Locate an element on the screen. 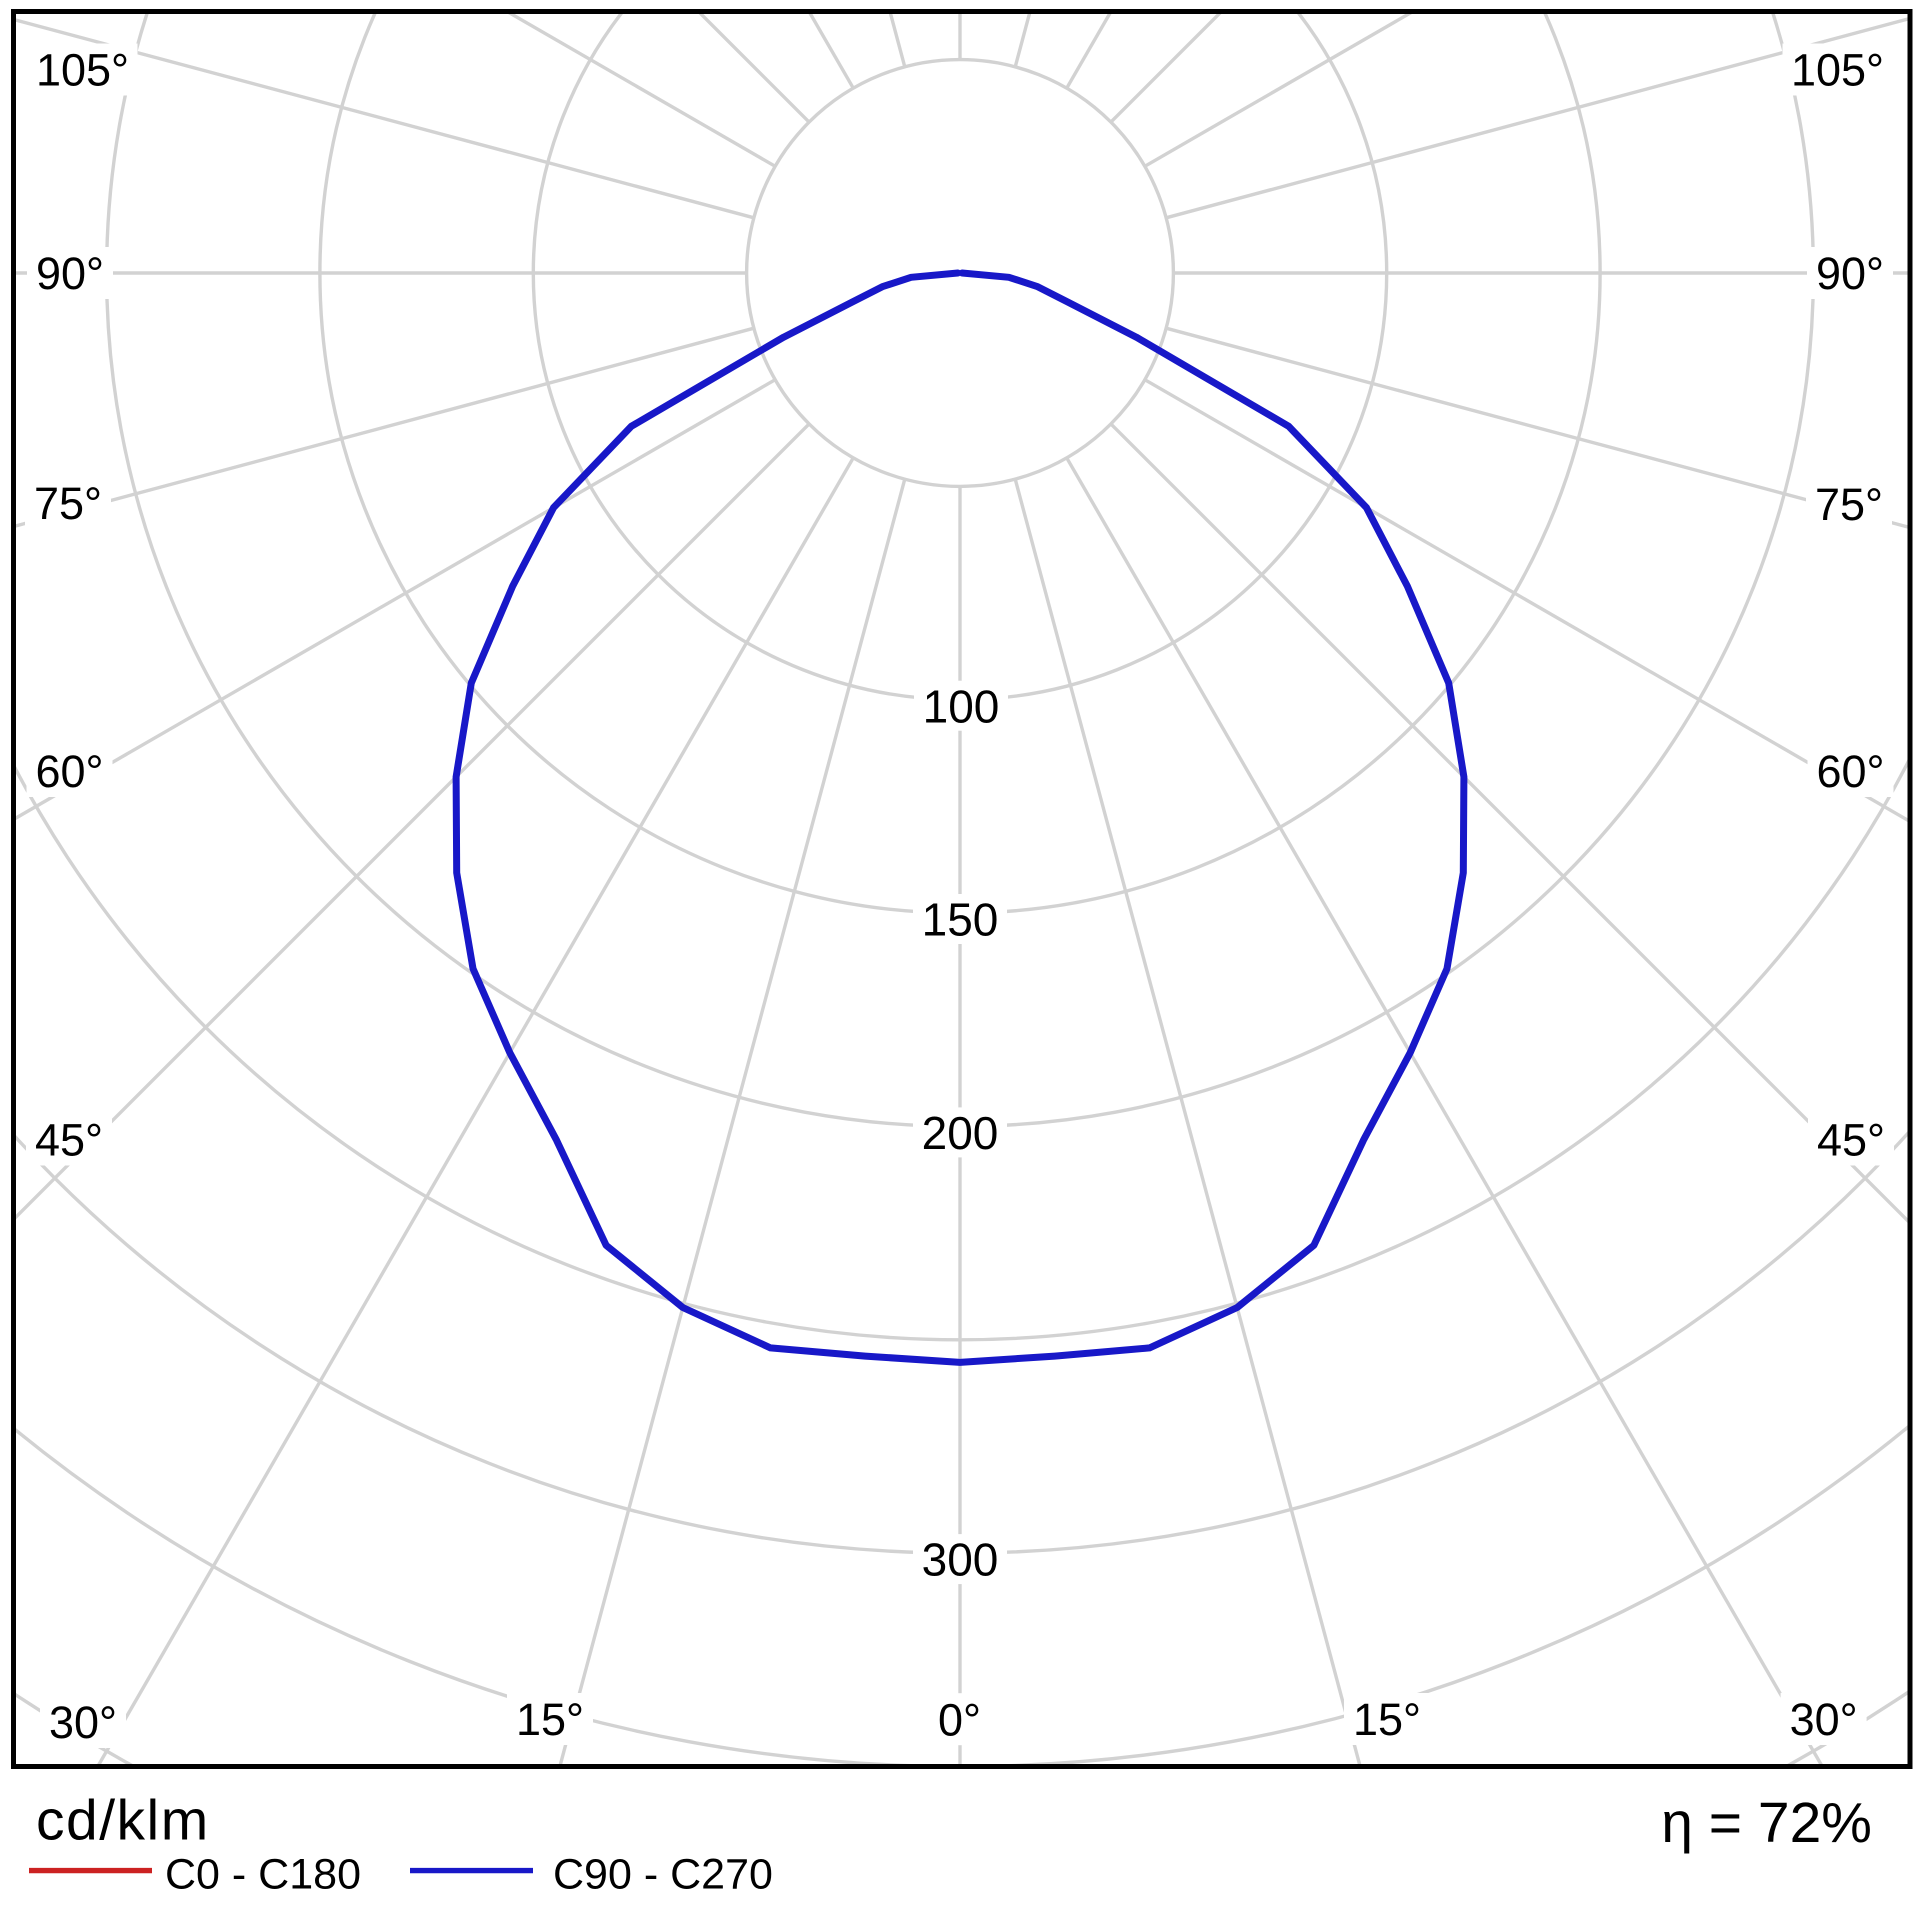 Image resolution: width=1920 pixels, height=1920 pixels. svg-text: C0 - C180 is located at coordinates (263, 1875).